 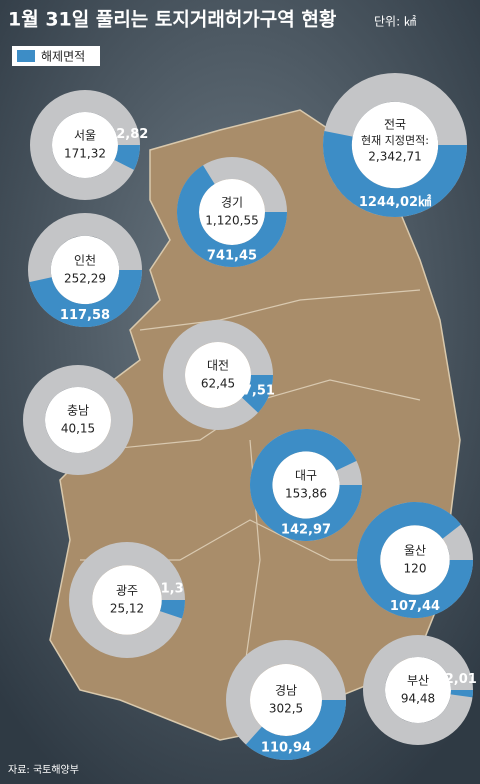 What do you see at coordinates (26, 56) in the screenshot?
I see `legend-swatch` at bounding box center [26, 56].